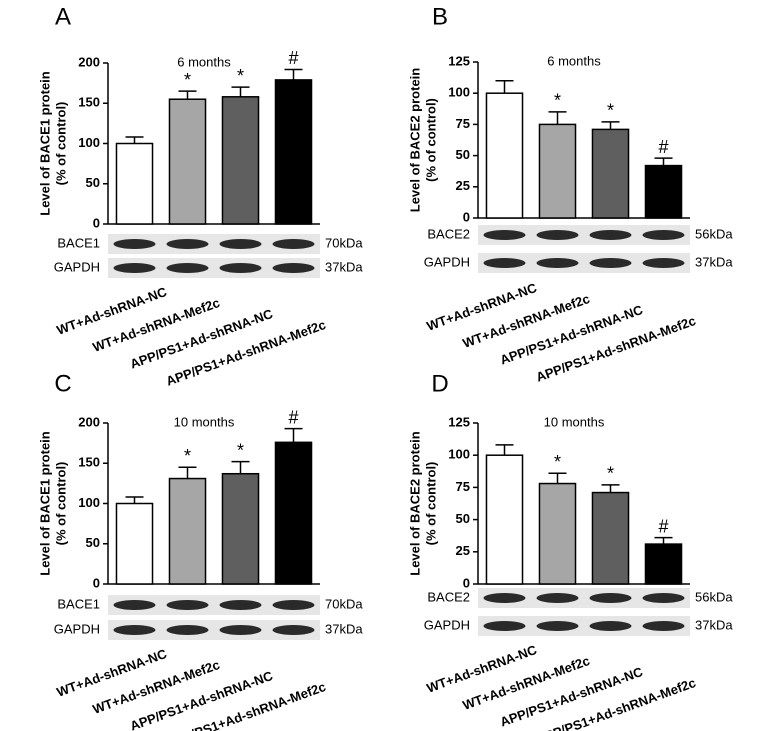 The image size is (759, 731). I want to click on y-axis-label: Level of BACE2 protein, so click(414, 503).